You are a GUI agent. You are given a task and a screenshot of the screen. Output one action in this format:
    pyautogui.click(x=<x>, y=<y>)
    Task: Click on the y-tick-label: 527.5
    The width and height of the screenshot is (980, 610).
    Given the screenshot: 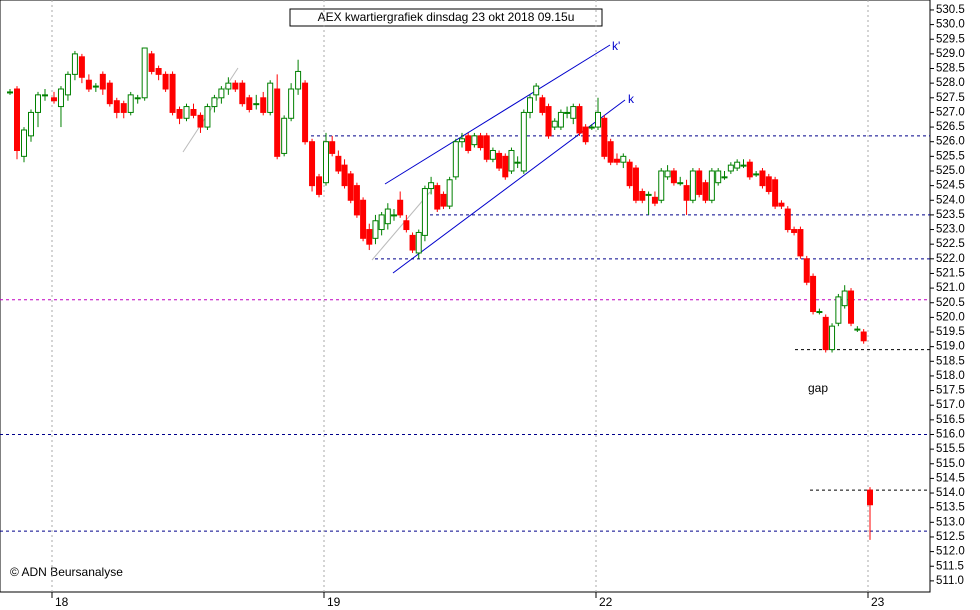 What is the action you would take?
    pyautogui.click(x=950, y=98)
    